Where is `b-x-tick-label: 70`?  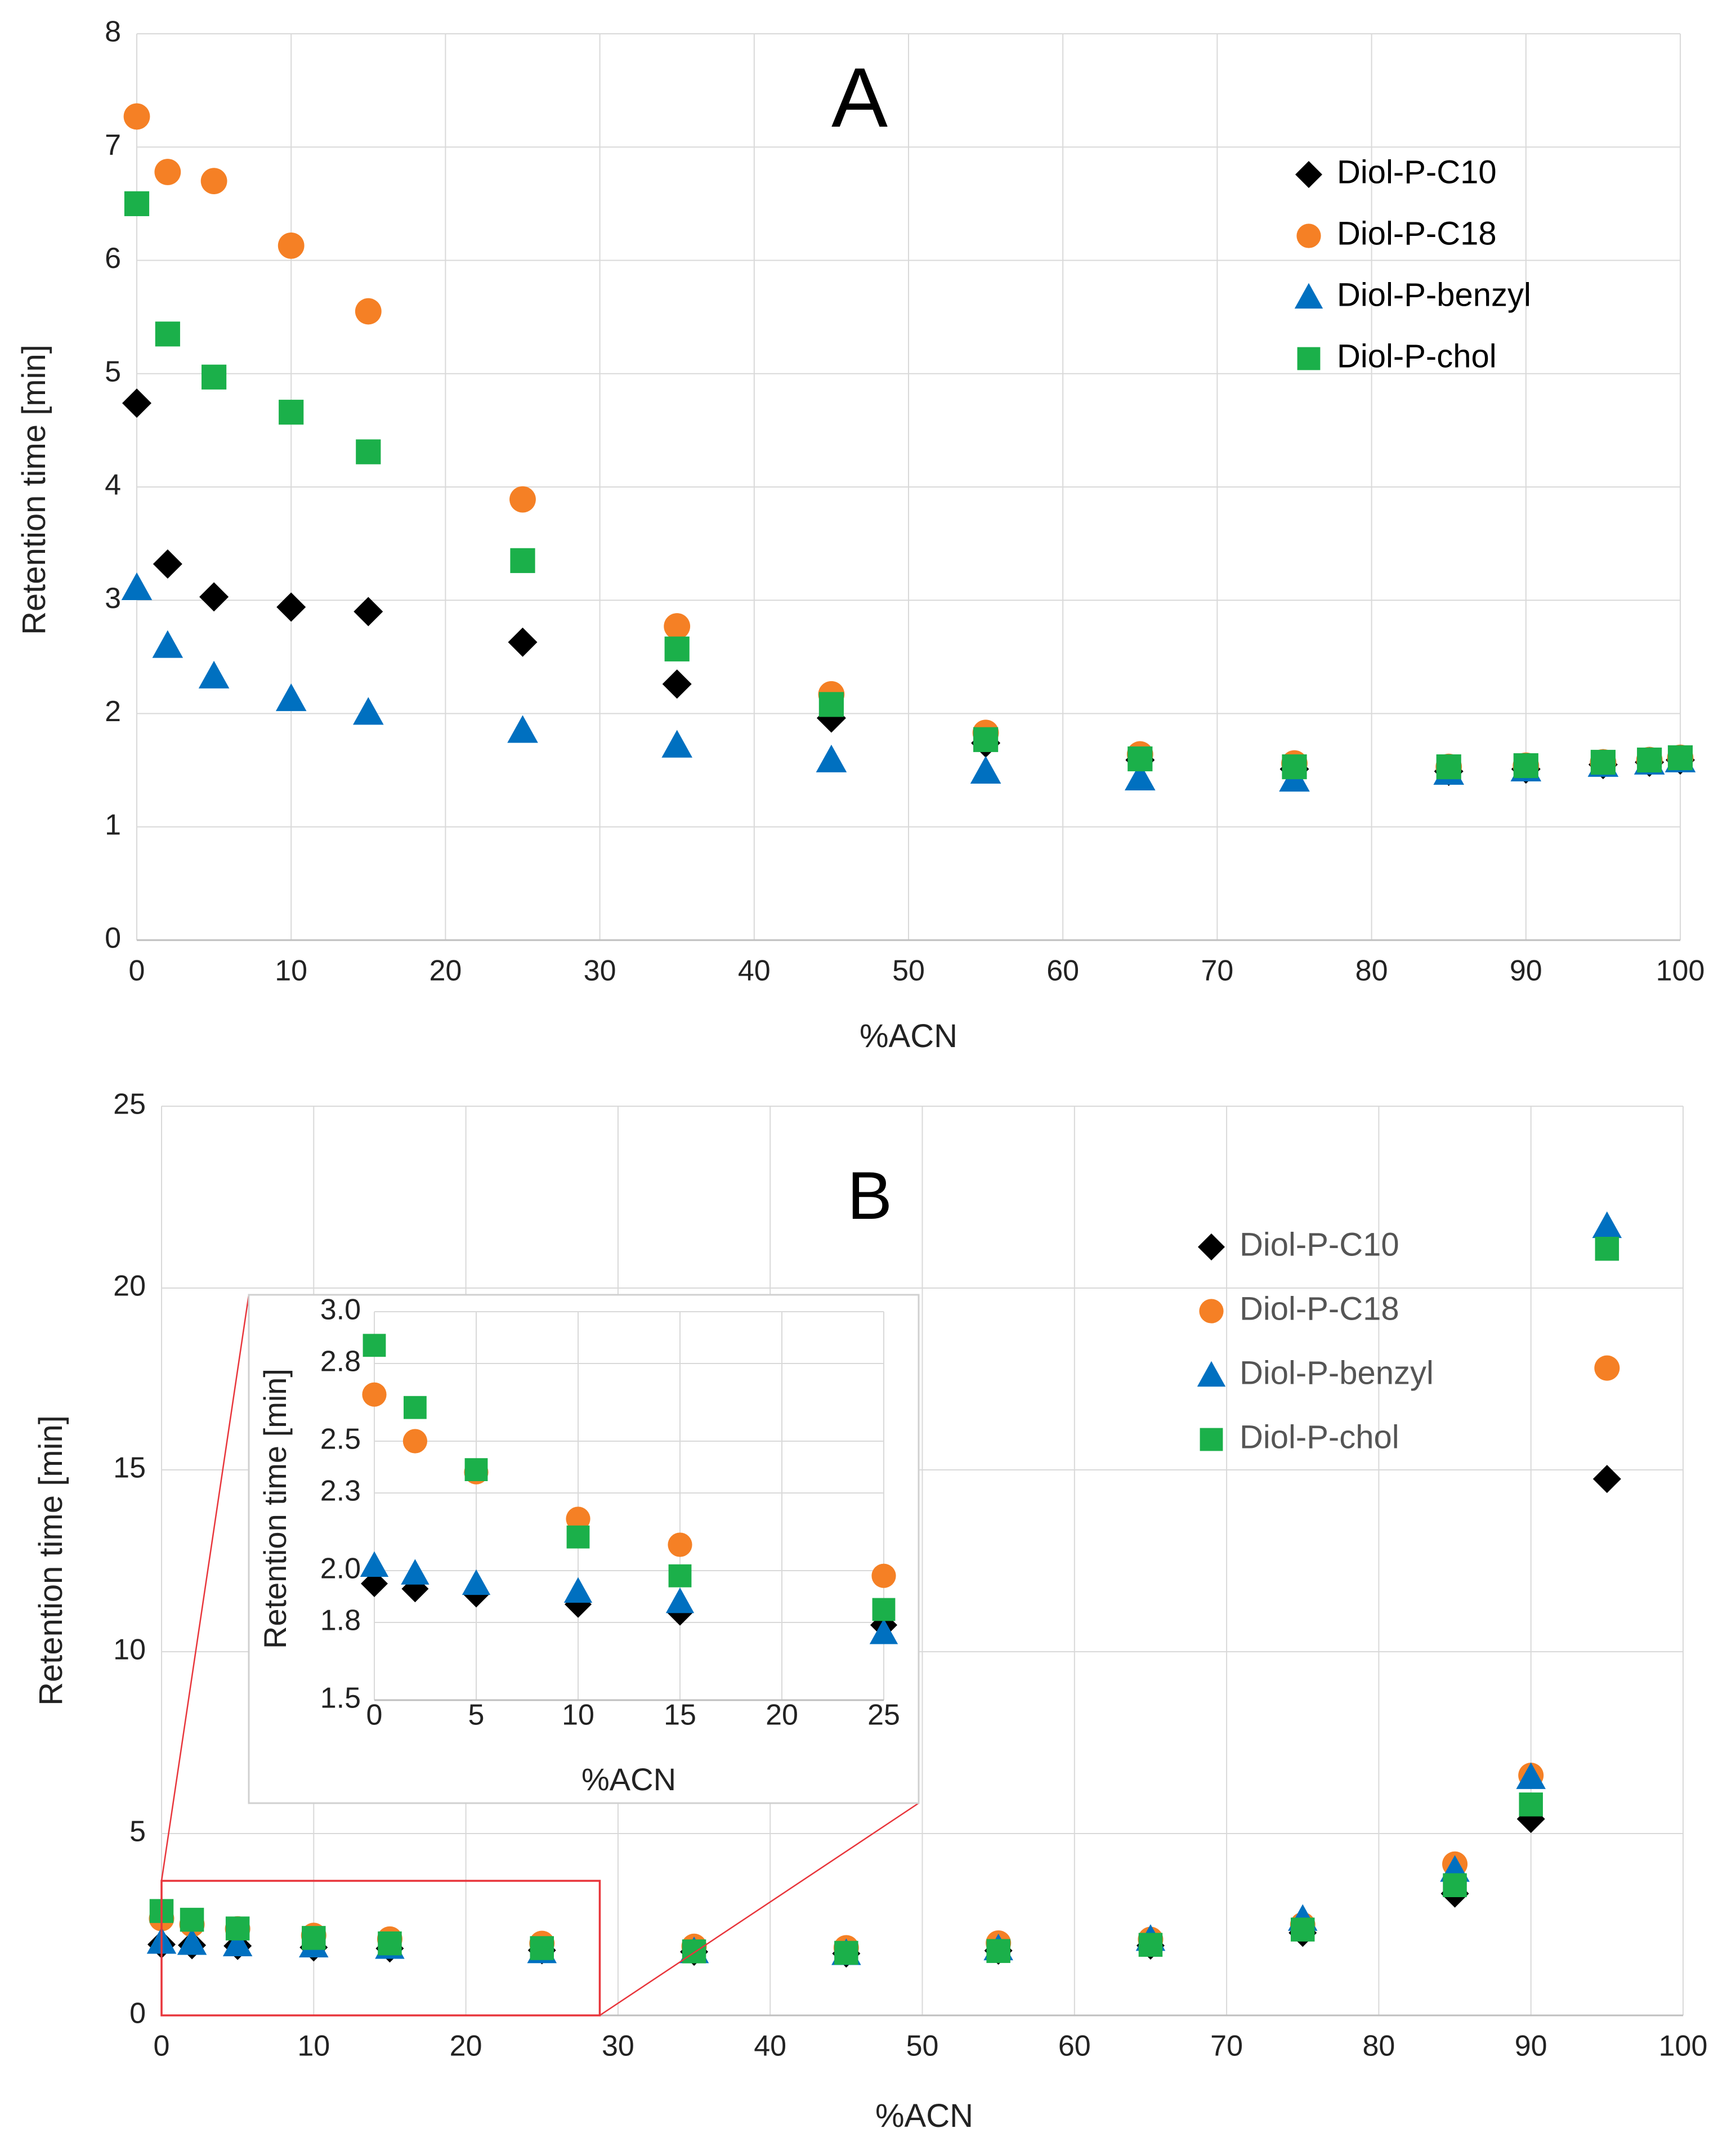 b-x-tick-label: 70 is located at coordinates (1226, 2046).